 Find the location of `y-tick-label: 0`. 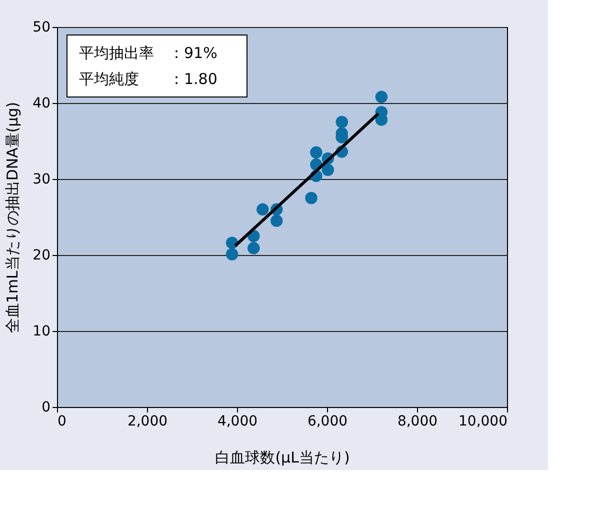

y-tick-label: 0 is located at coordinates (46, 408).